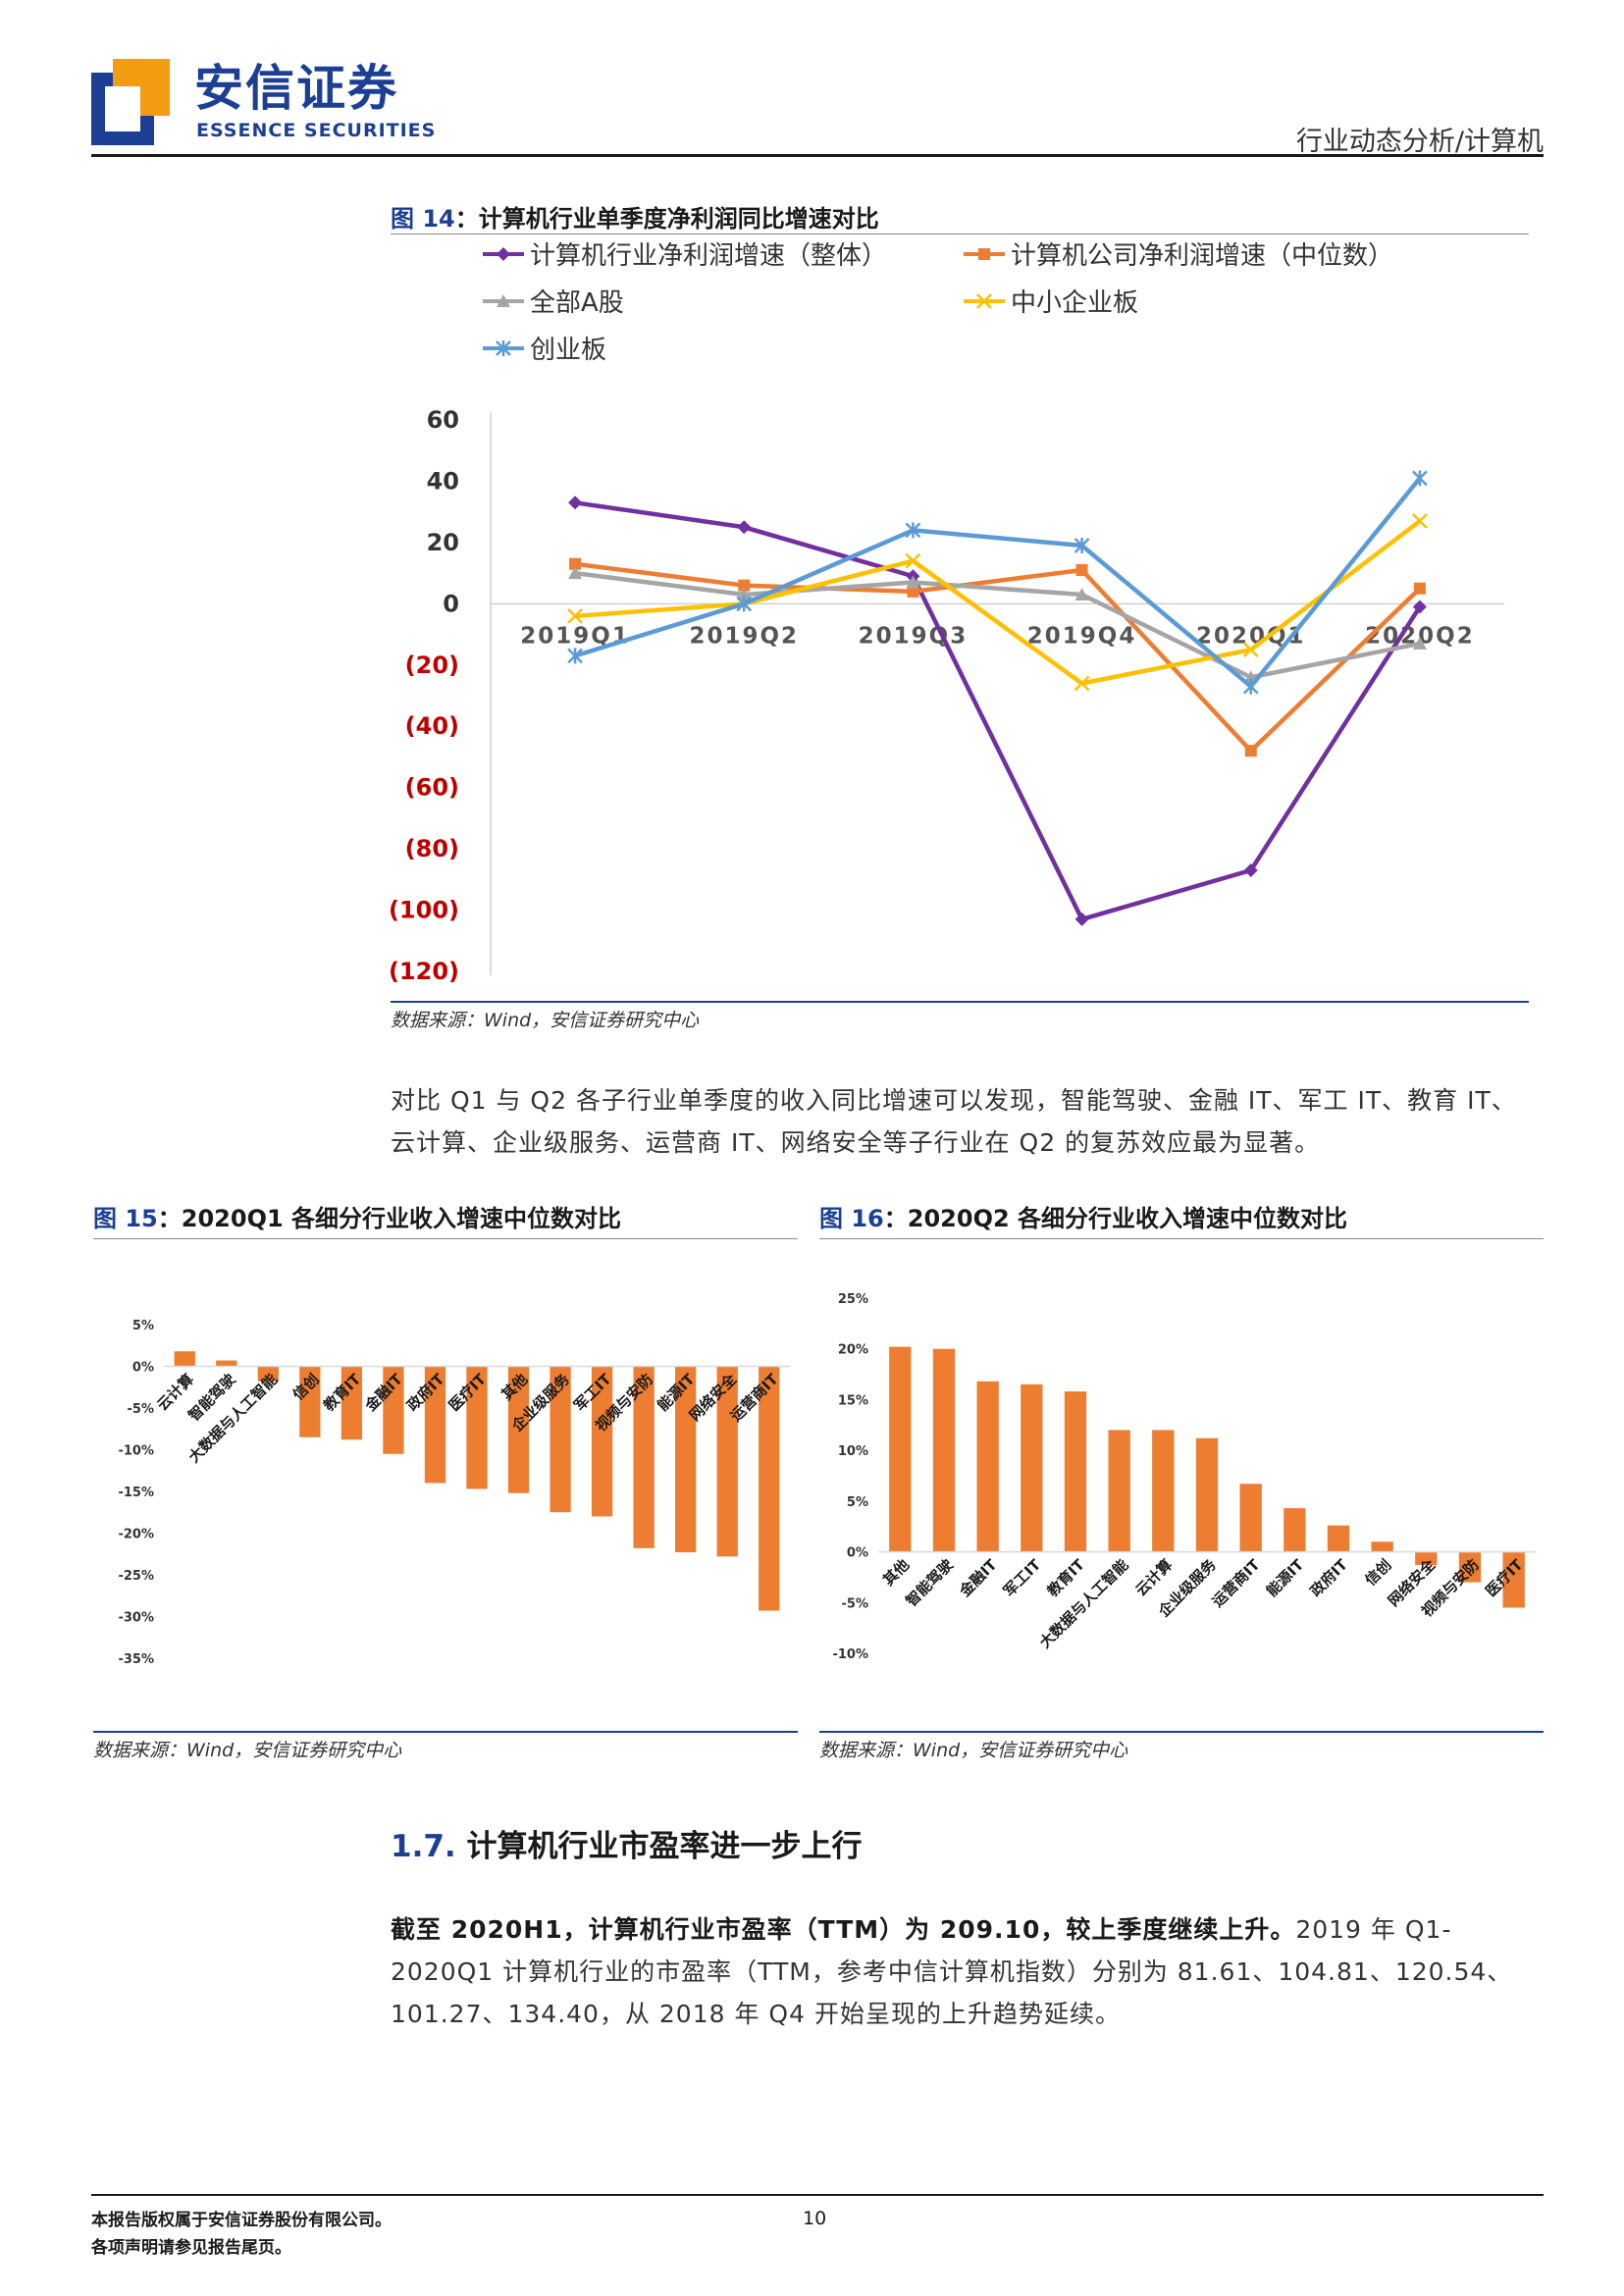 This screenshot has width=1624, height=2296. I want to click on logo-mark, so click(130, 102).